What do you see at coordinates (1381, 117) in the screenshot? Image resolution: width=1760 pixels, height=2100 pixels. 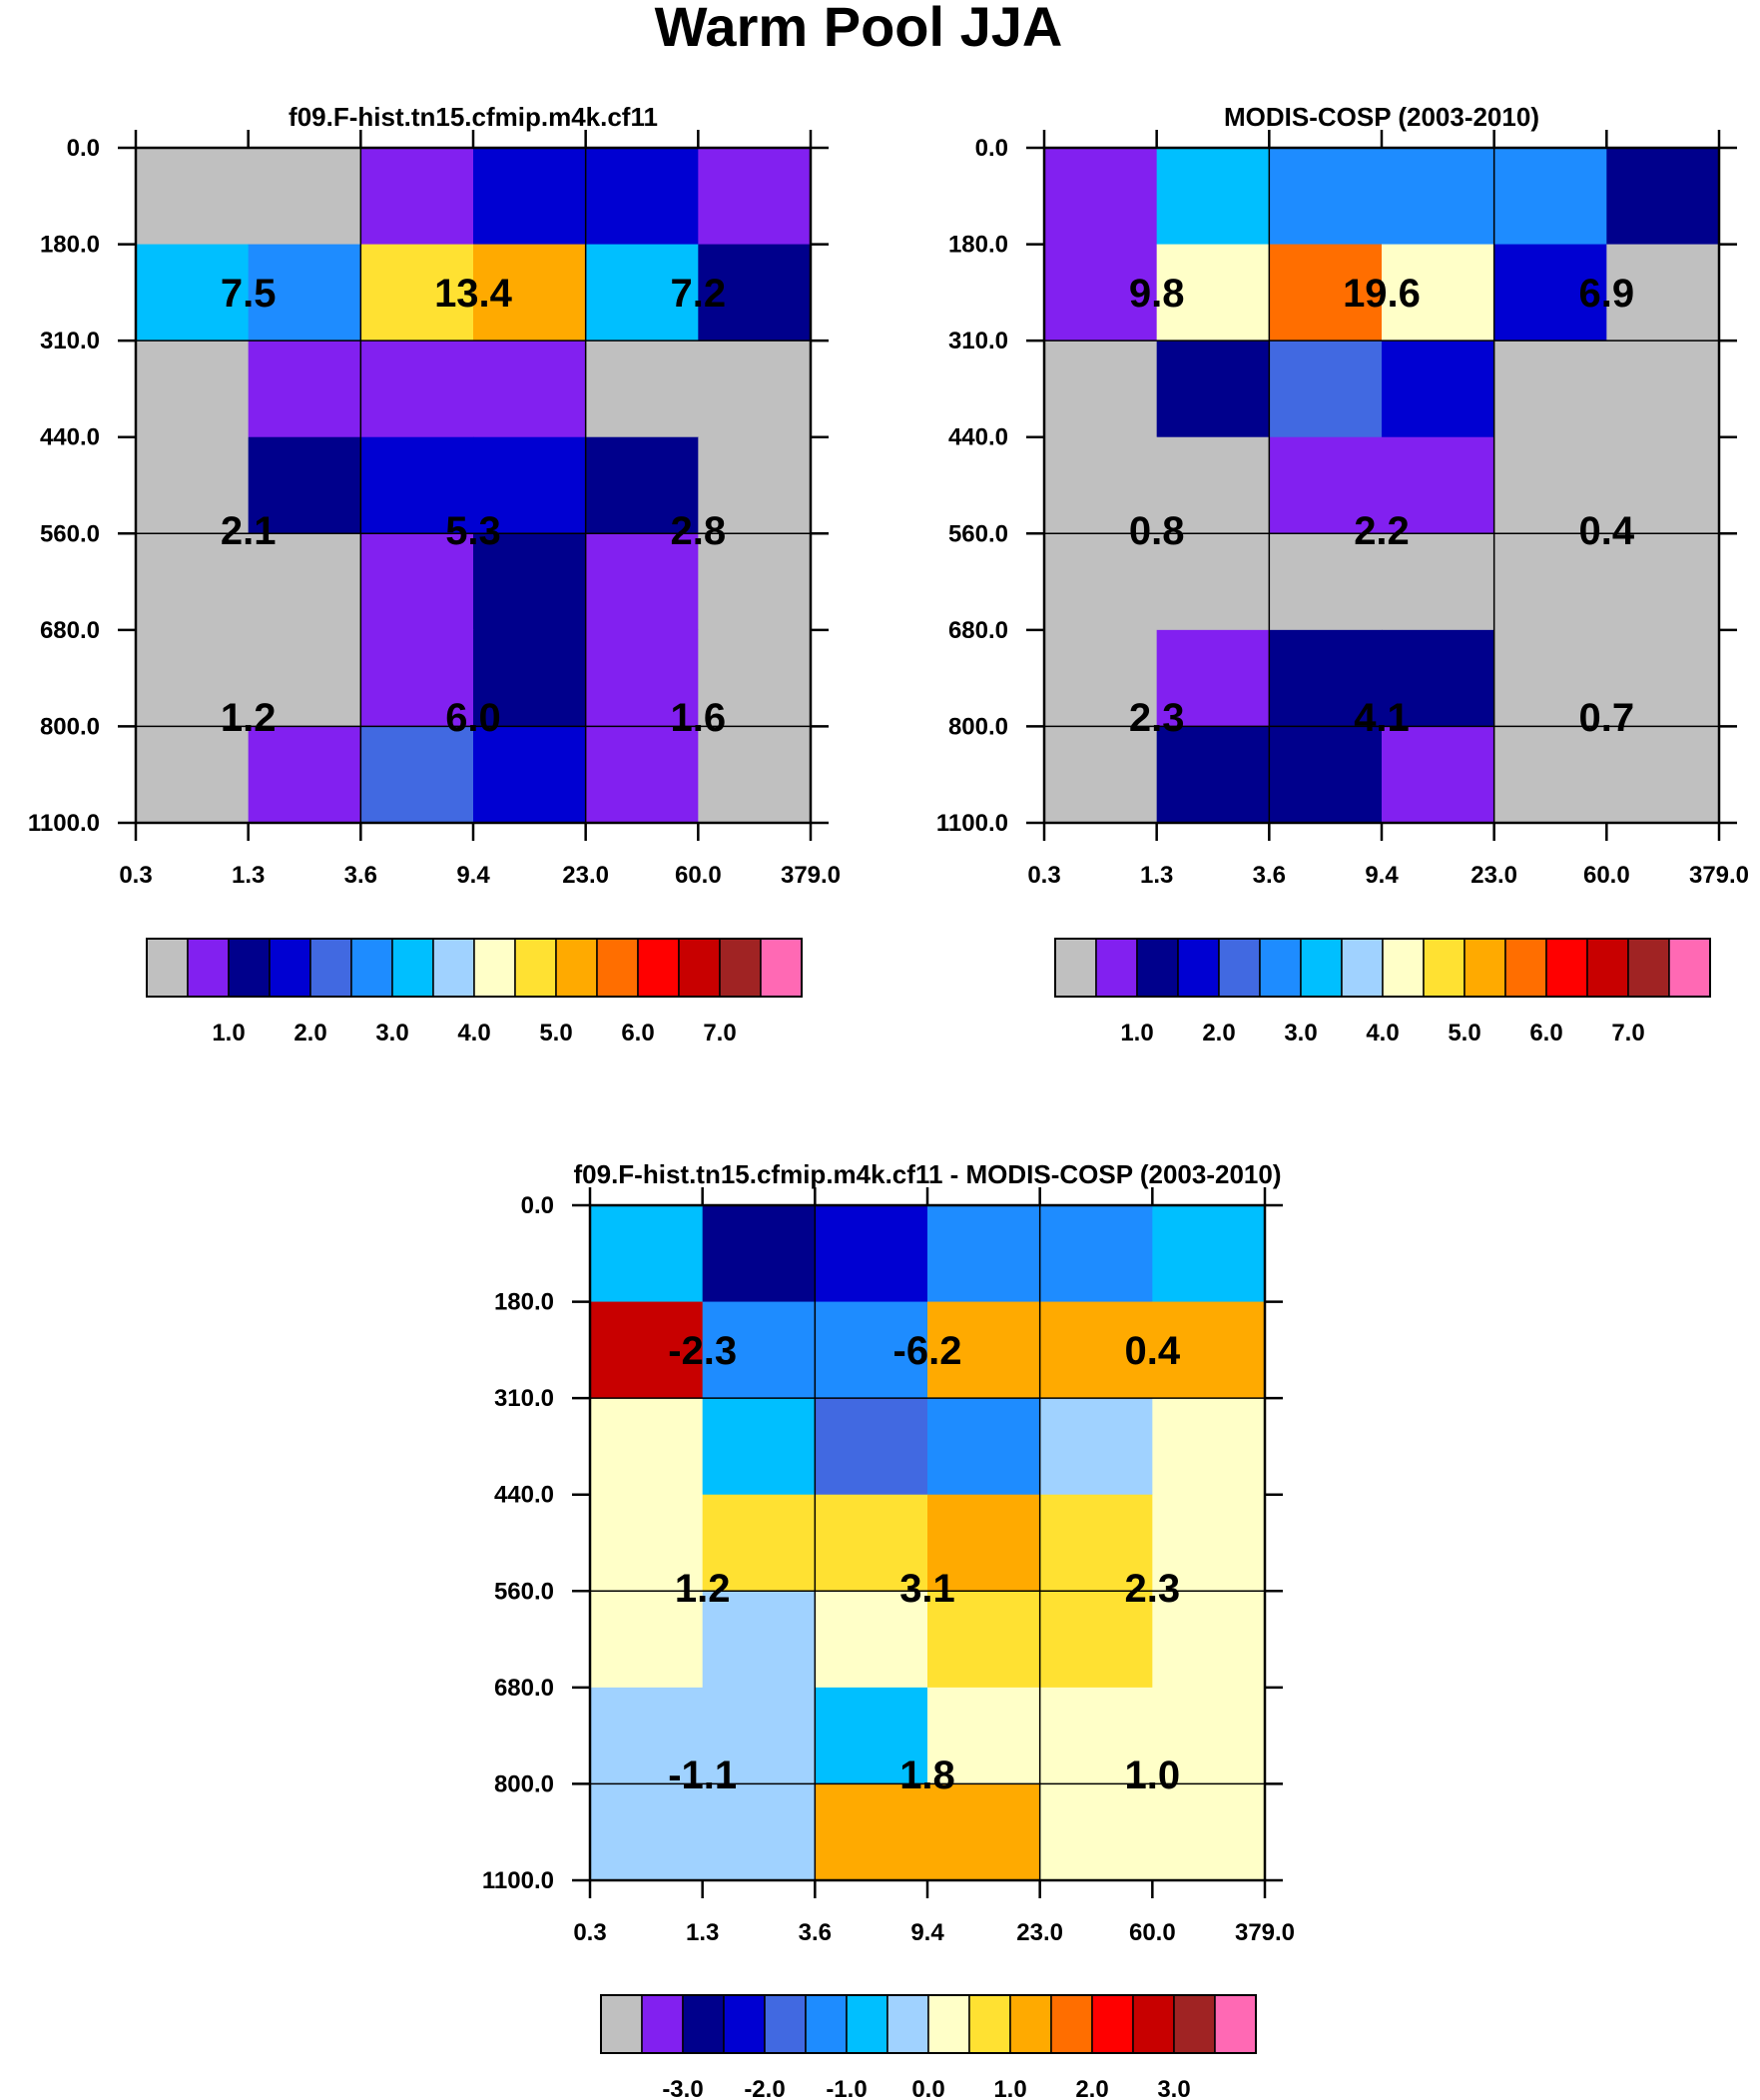 I see `panel-title: MODIS-COSP (2003-2010)` at bounding box center [1381, 117].